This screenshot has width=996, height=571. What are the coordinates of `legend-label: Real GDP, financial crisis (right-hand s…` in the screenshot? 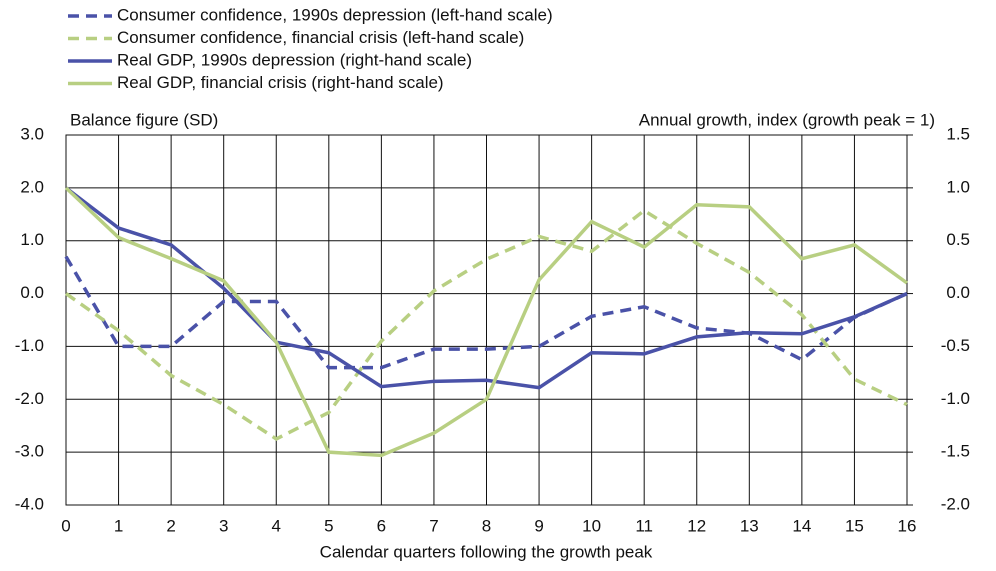 It's located at (280, 82).